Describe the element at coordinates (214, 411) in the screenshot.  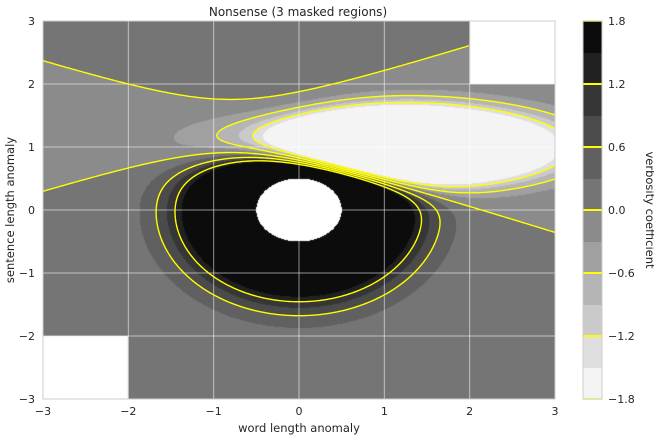
I see `x-tick-label: −1` at that location.